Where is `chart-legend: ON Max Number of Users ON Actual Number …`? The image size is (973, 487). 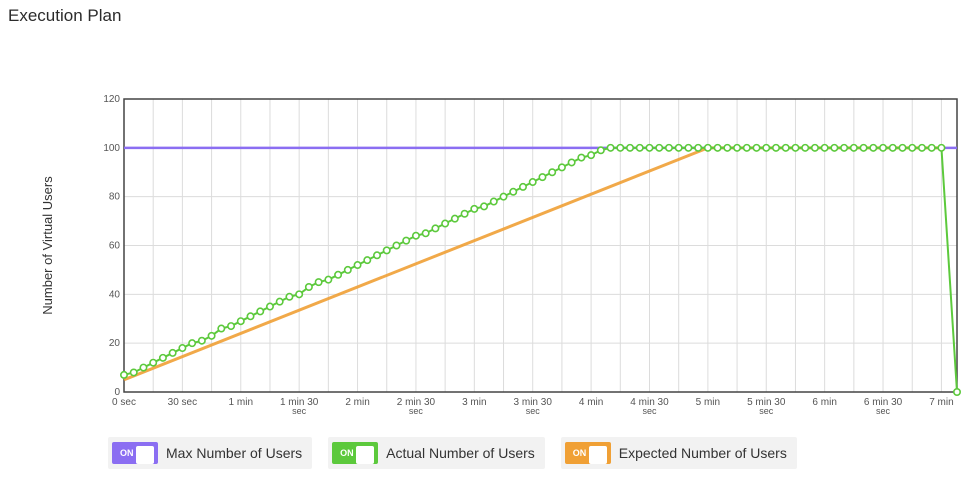 chart-legend: ON Max Number of Users ON Actual Number … is located at coordinates (452, 453).